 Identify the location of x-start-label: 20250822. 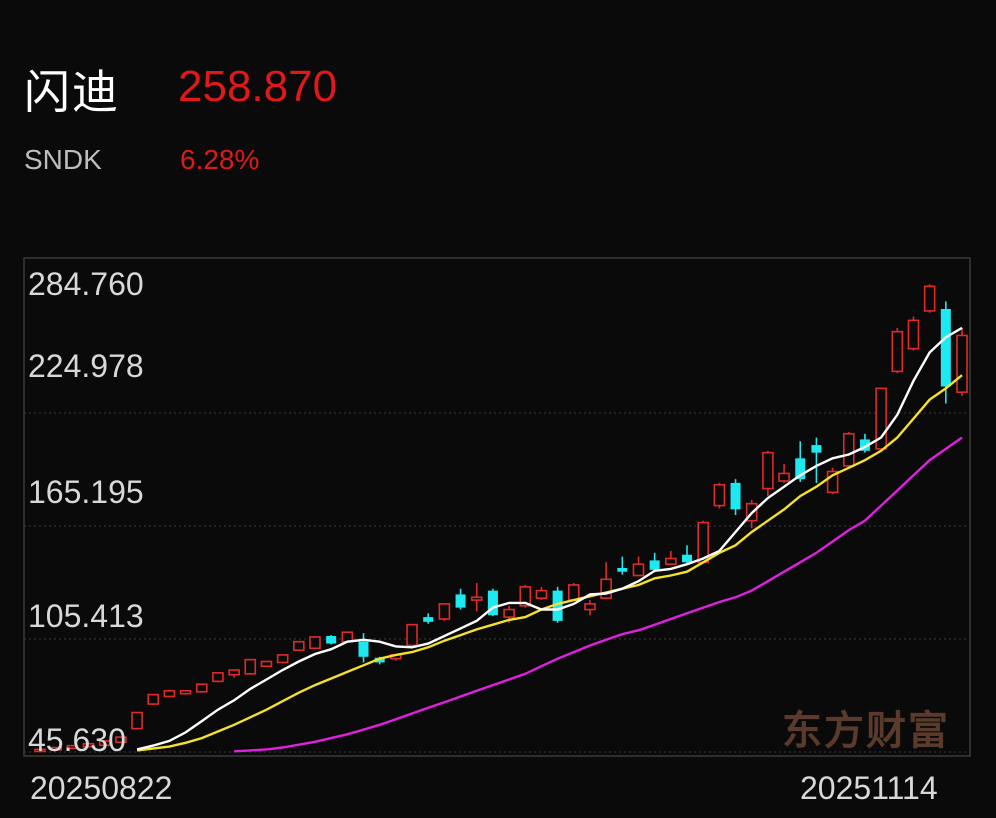
(101, 788).